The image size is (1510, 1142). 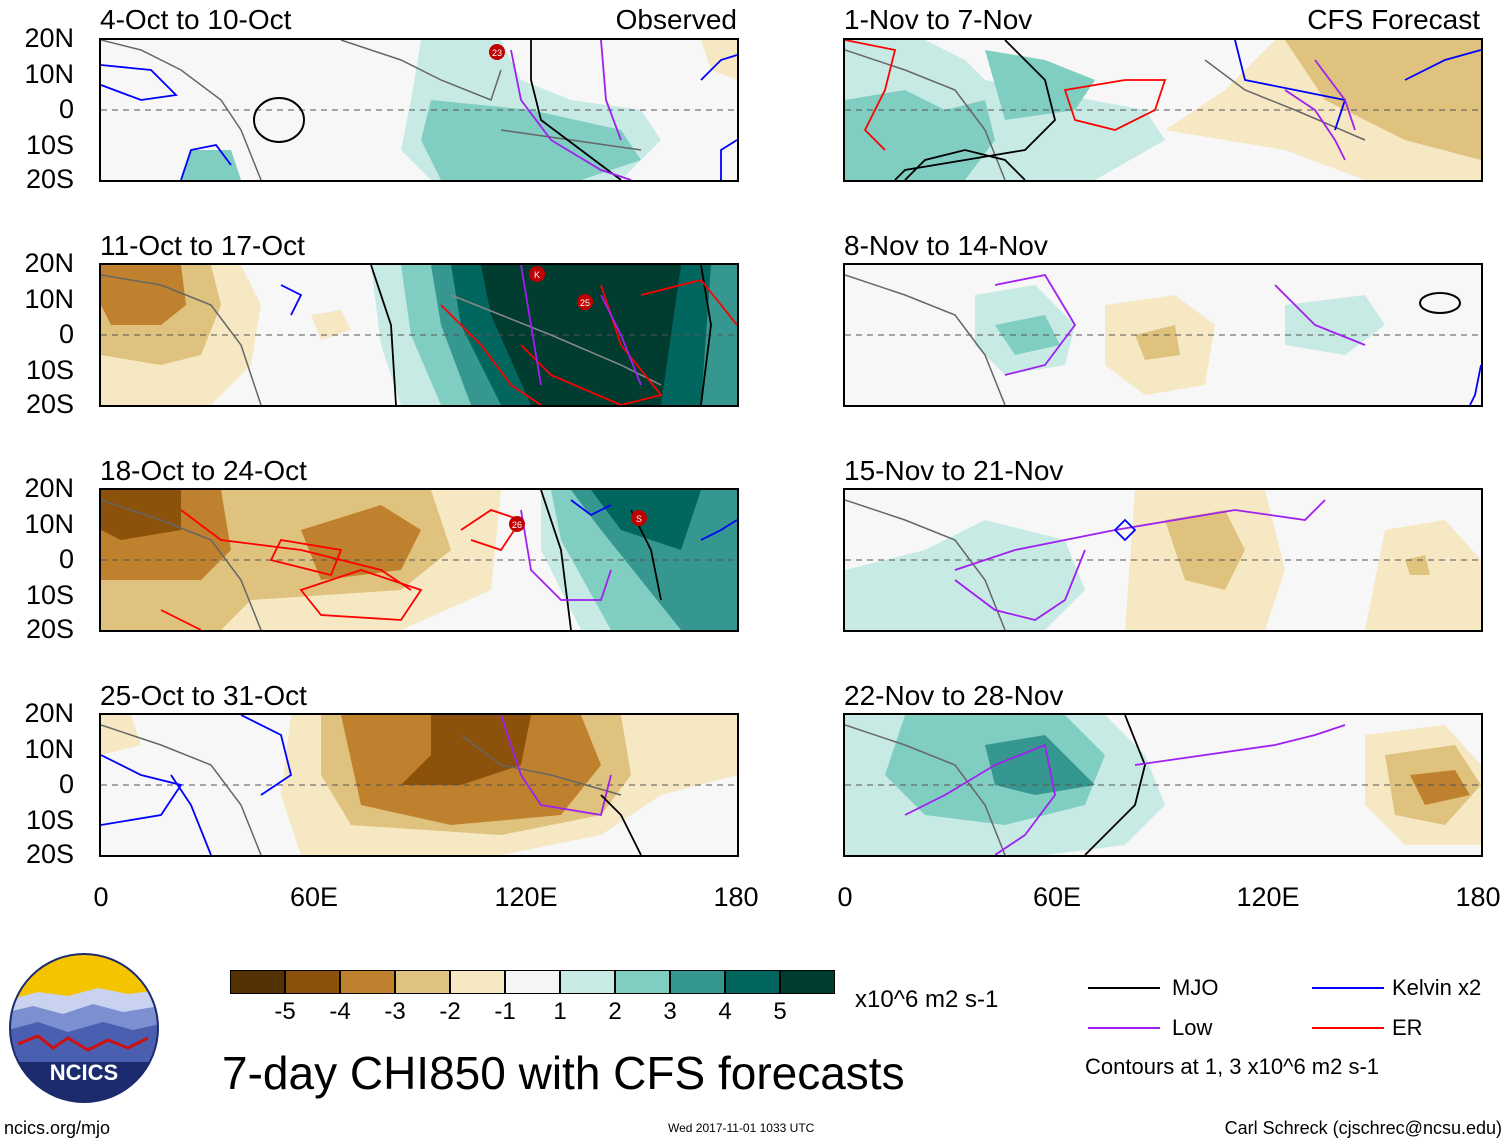 I want to click on map-panel-obs-1: 23, so click(x=419, y=110).